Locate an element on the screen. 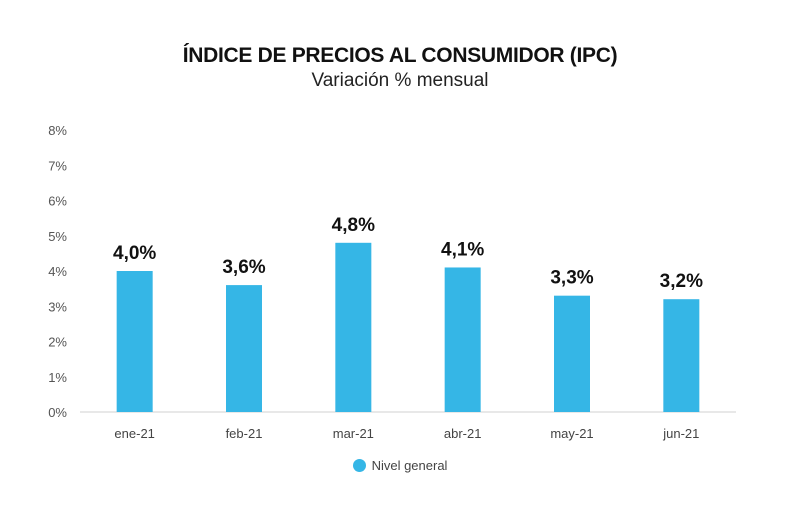 This screenshot has width=800, height=511. x-tick-label: mar-21 is located at coordinates (353, 433).